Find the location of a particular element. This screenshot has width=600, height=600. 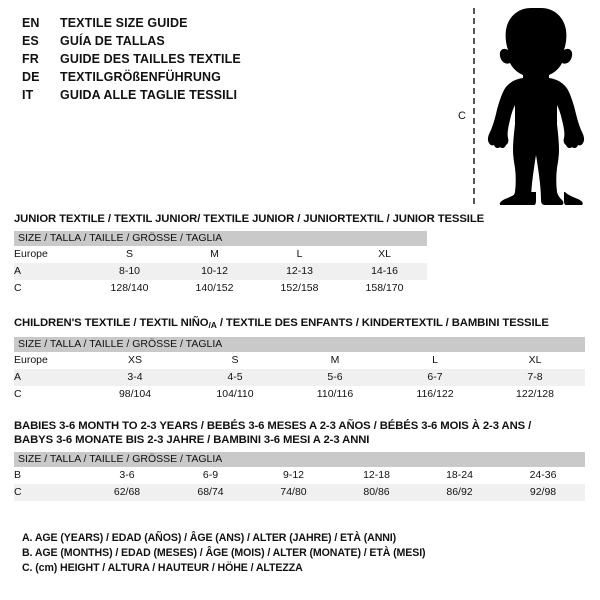

language-text-fr: GUIDE DES TAILLES TEXTILE is located at coordinates (150, 59).